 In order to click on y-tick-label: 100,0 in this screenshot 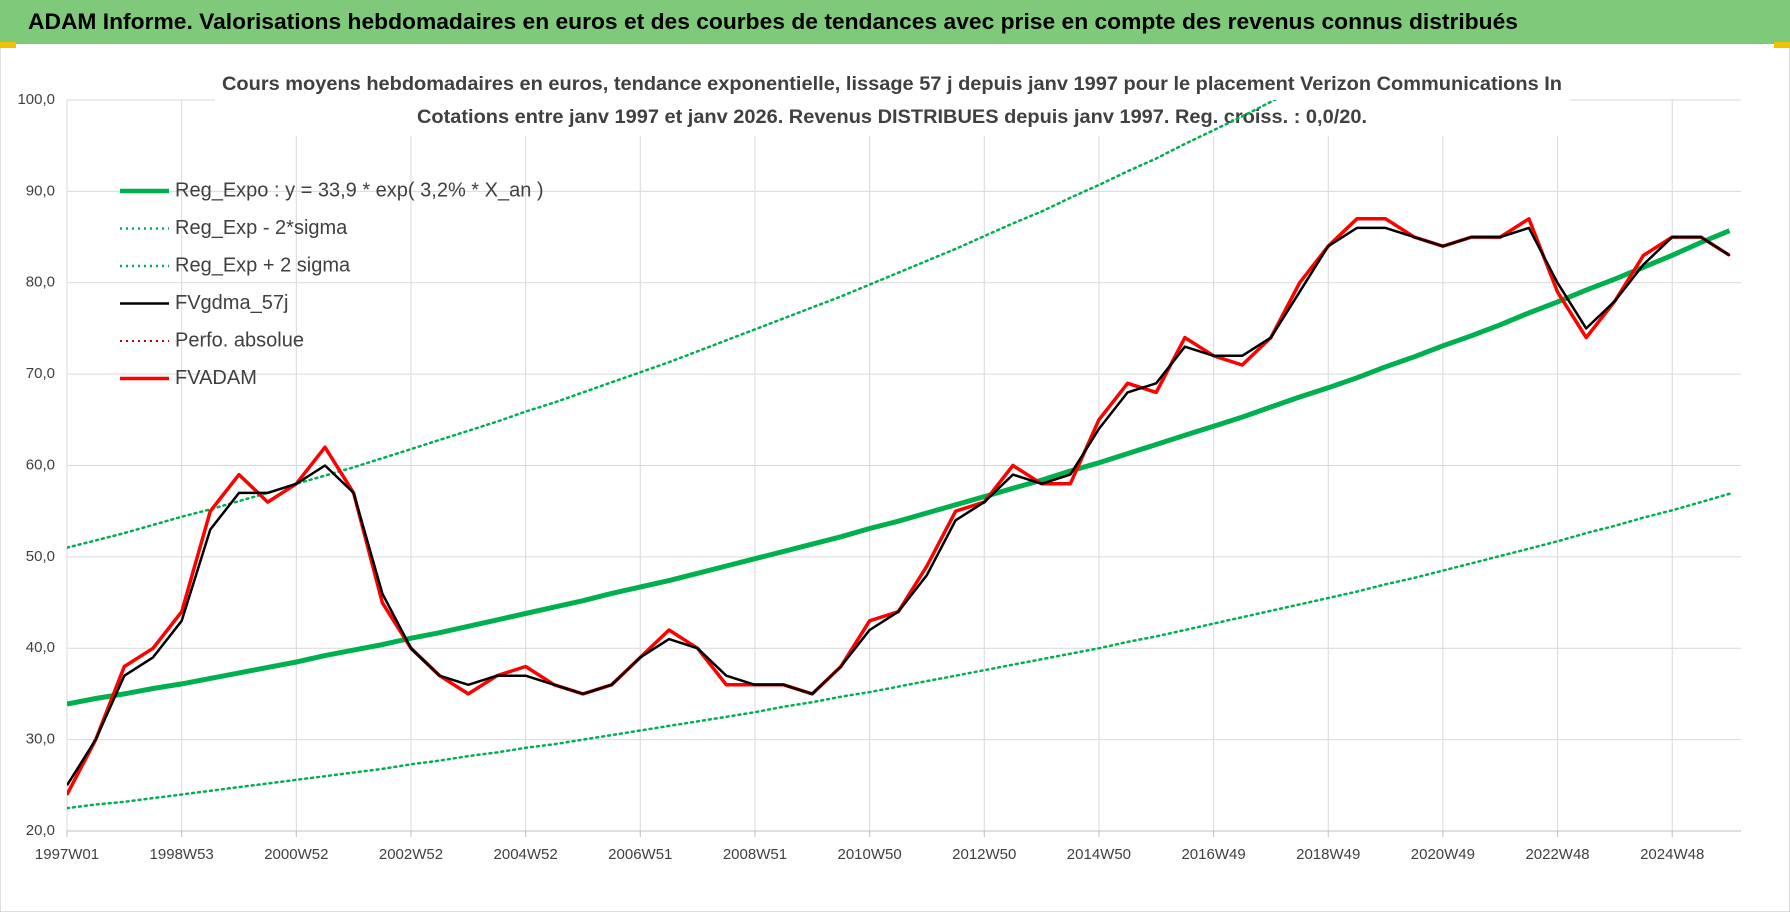, I will do `click(36, 99)`.